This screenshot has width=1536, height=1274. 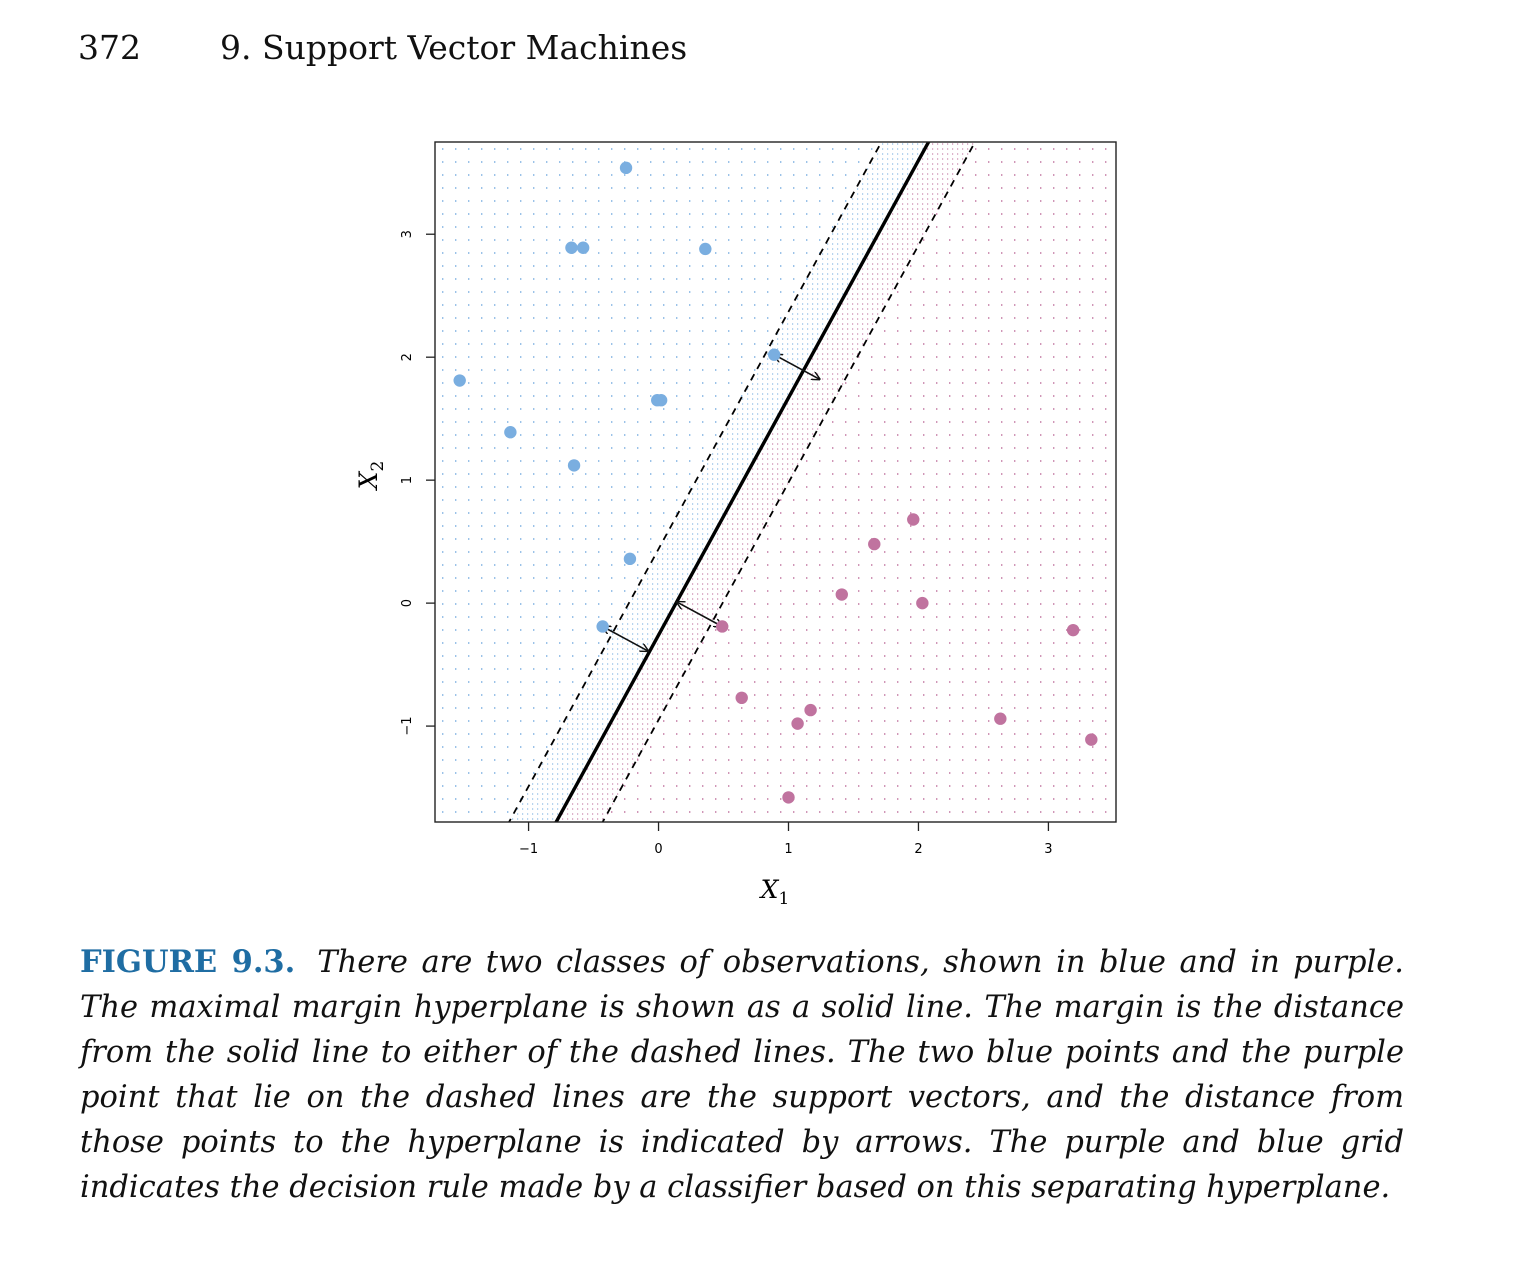 I want to click on x-tick-label: 1, so click(x=788, y=849).